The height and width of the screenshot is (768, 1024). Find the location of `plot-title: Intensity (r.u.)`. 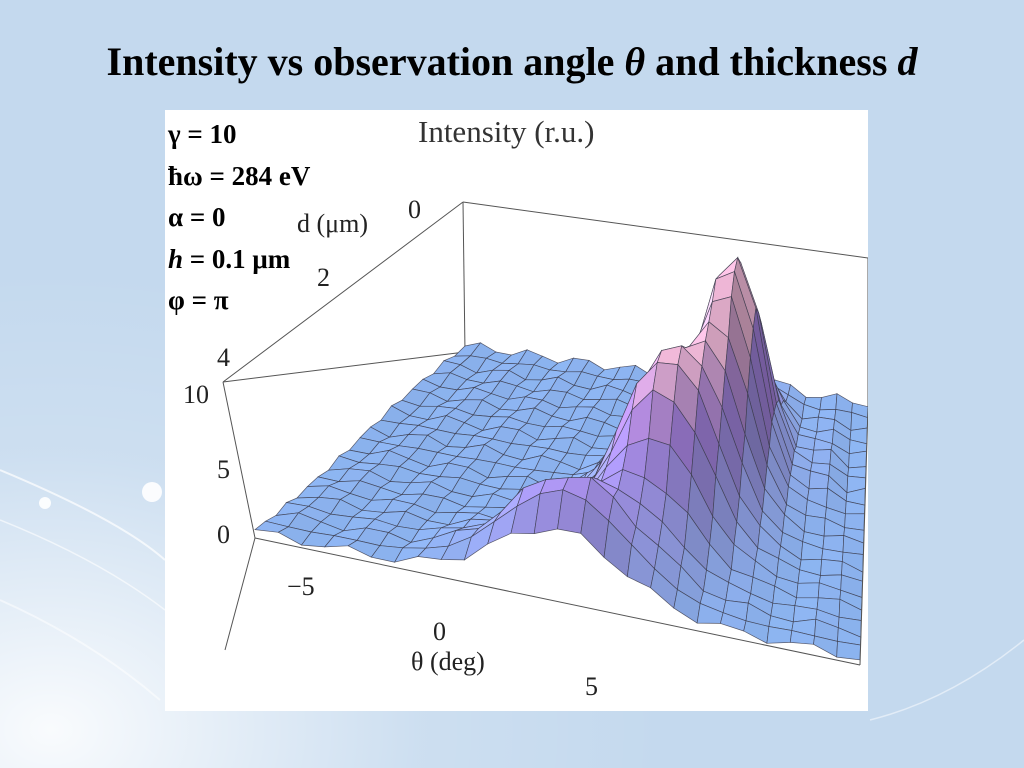

plot-title: Intensity (r.u.) is located at coordinates (506, 131).